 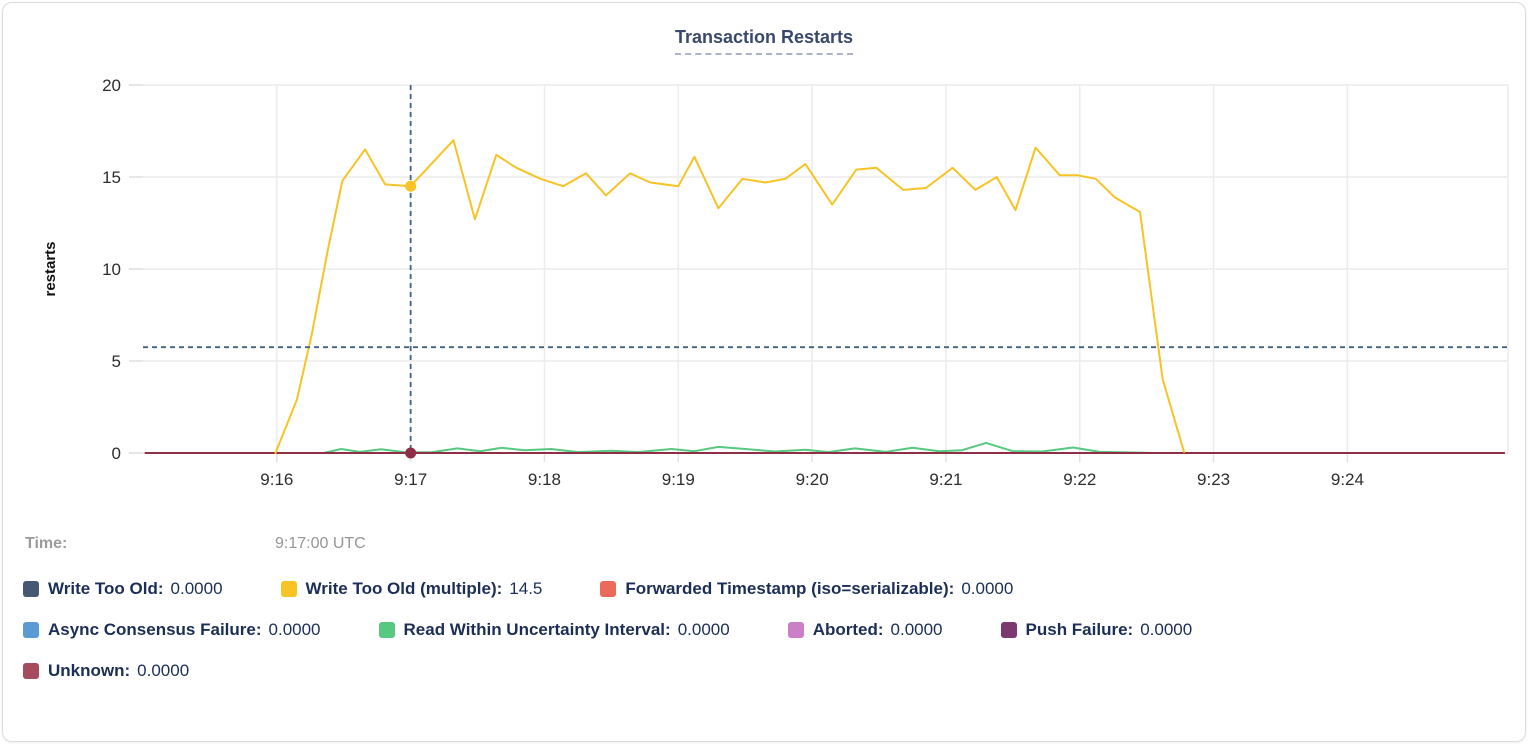 I want to click on legend-item-write-too-old-multiple: Write Too Old (multiple): 14.5, so click(x=411, y=589).